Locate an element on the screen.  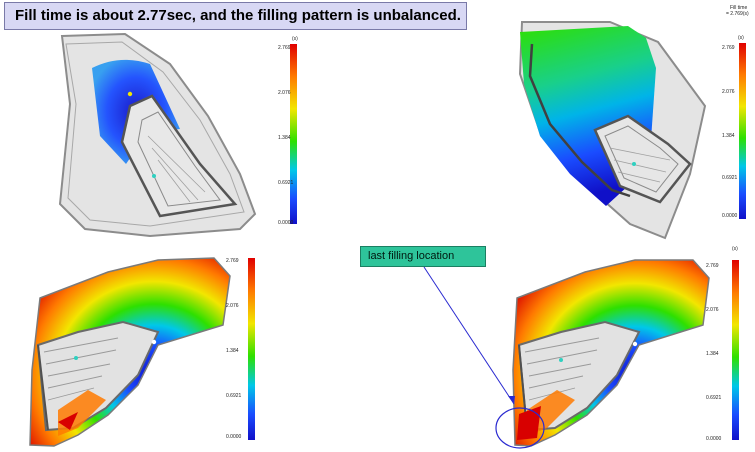
legend-header-line: Fill time is located at coordinates (739, 8).